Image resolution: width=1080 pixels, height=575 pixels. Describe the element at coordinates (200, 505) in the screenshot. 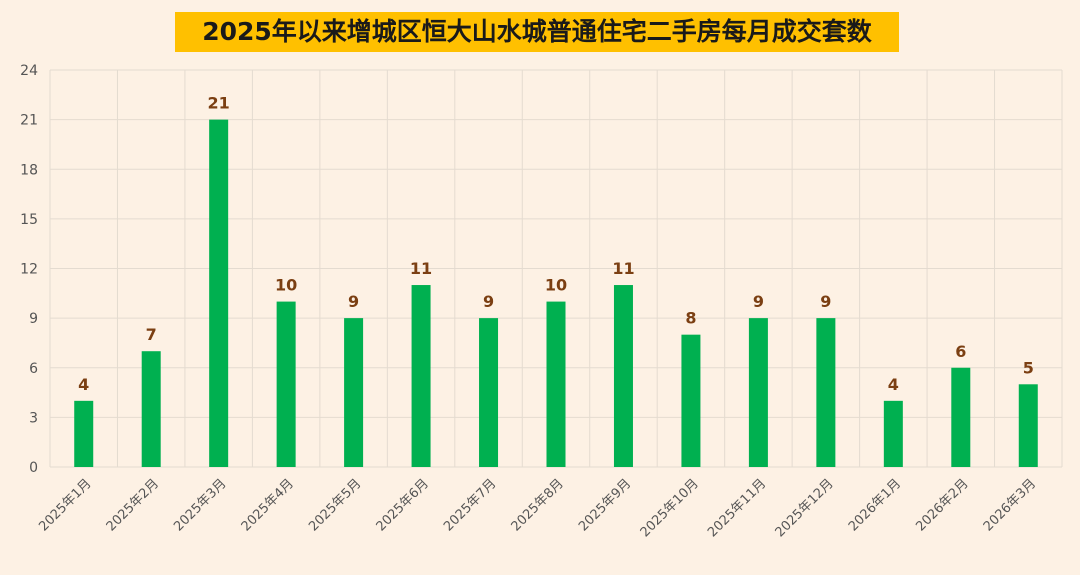

I see `x-tick-label: 2025年3月` at that location.